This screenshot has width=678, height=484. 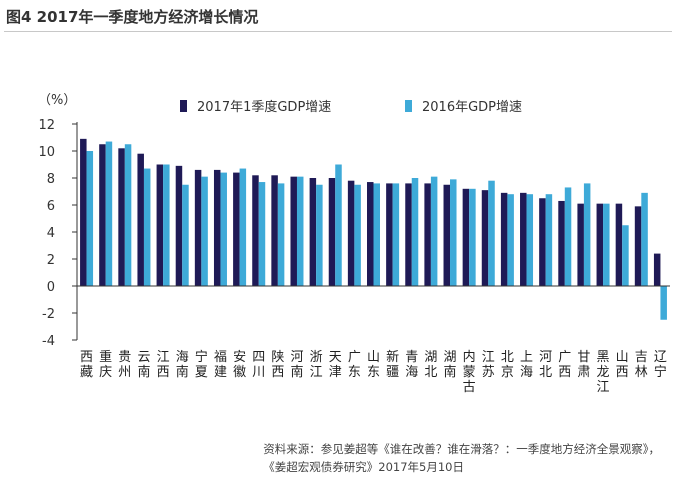 I want to click on x-tick-label: 重庆, so click(x=105, y=364).